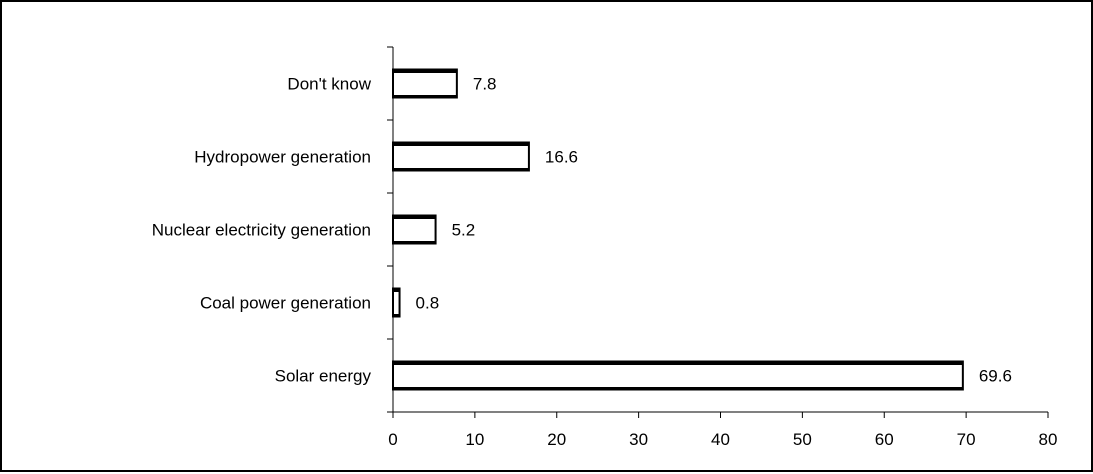 Image resolution: width=1093 pixels, height=474 pixels. What do you see at coordinates (678, 375) in the screenshot?
I see `bar-solar-energy` at bounding box center [678, 375].